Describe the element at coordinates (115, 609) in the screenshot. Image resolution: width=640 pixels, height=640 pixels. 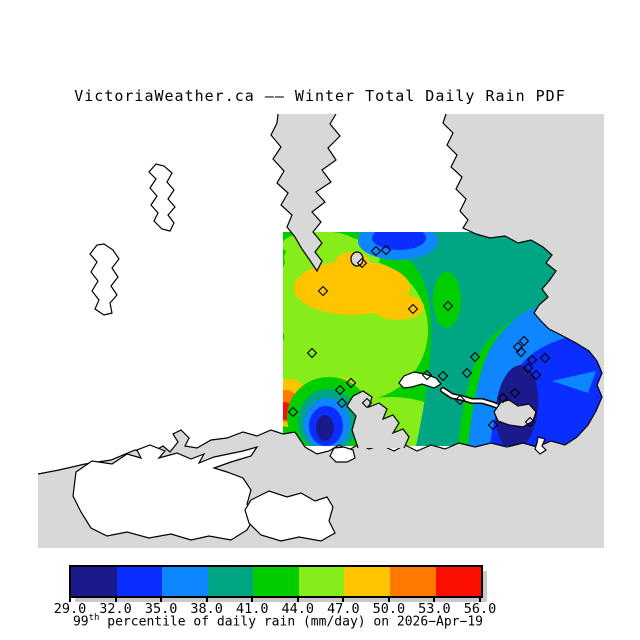
I see `colorbar-tick-label: 32.0` at that location.